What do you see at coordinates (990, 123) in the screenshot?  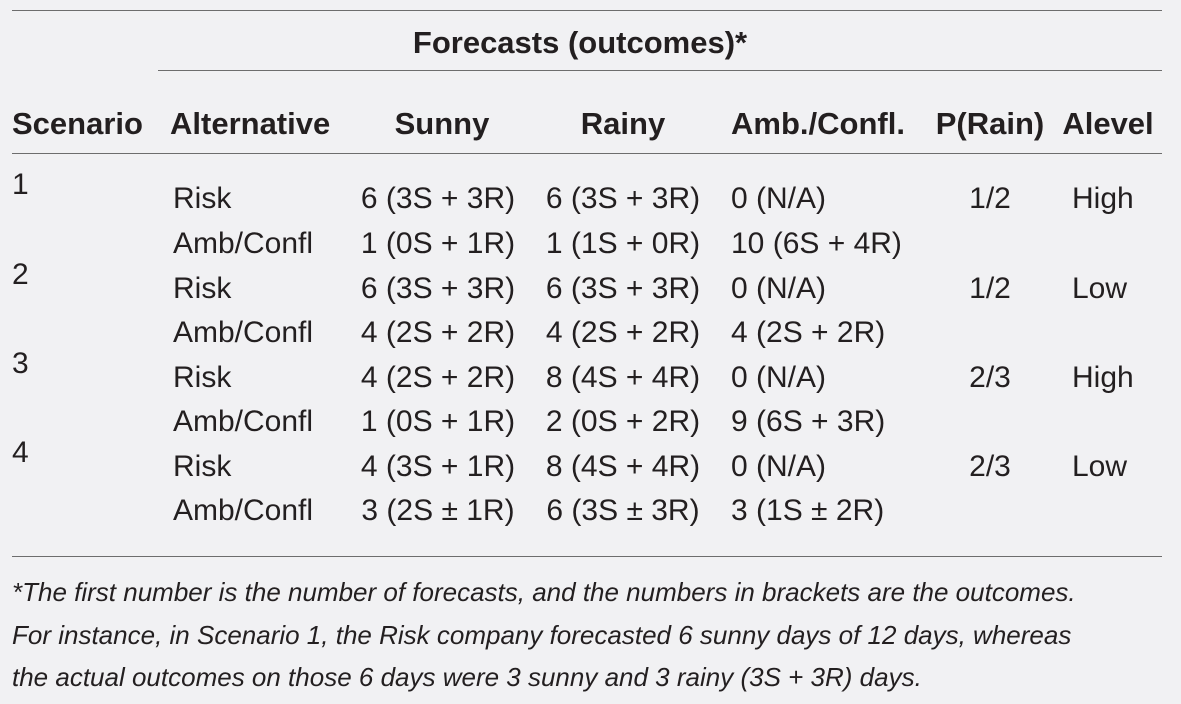 I see `col-header-p-rain: P(Rain)` at bounding box center [990, 123].